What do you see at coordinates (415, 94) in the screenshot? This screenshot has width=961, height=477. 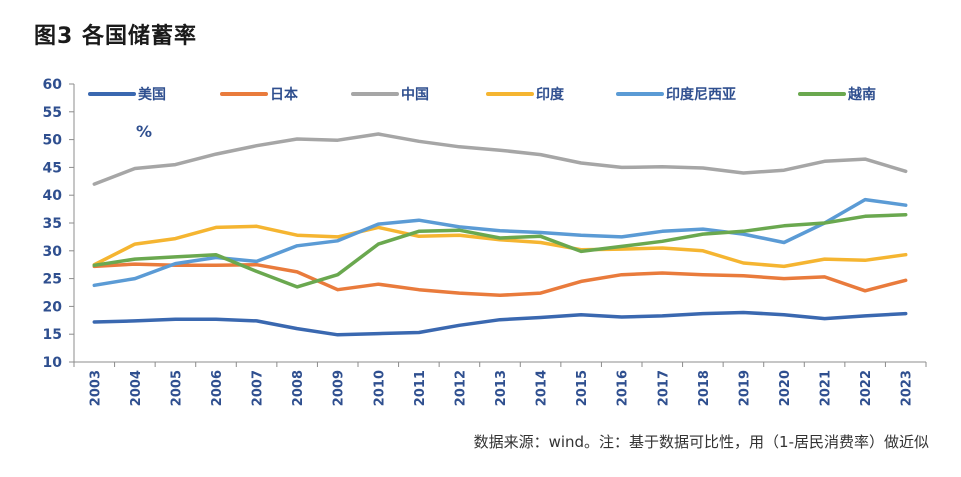 I see `legend-label: 中国` at bounding box center [415, 94].